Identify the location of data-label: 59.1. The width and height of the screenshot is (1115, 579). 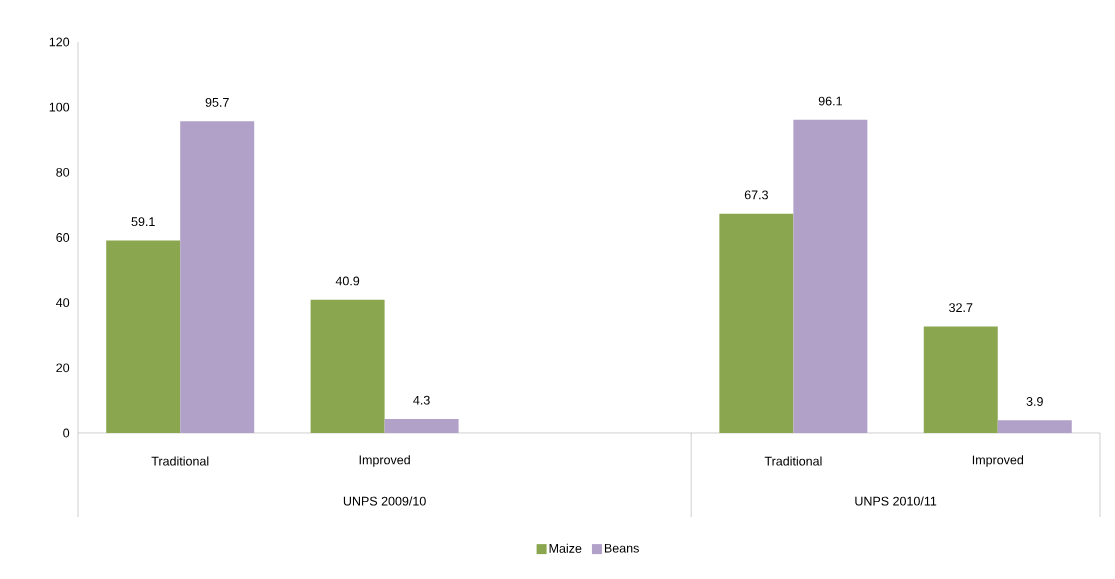
(143, 222).